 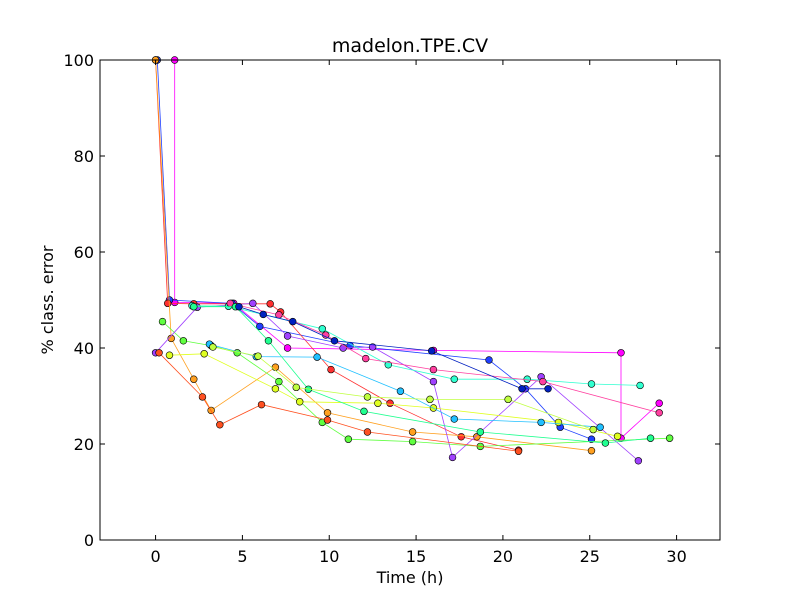 What do you see at coordinates (84, 252) in the screenshot?
I see `y-tick-label: 60` at bounding box center [84, 252].